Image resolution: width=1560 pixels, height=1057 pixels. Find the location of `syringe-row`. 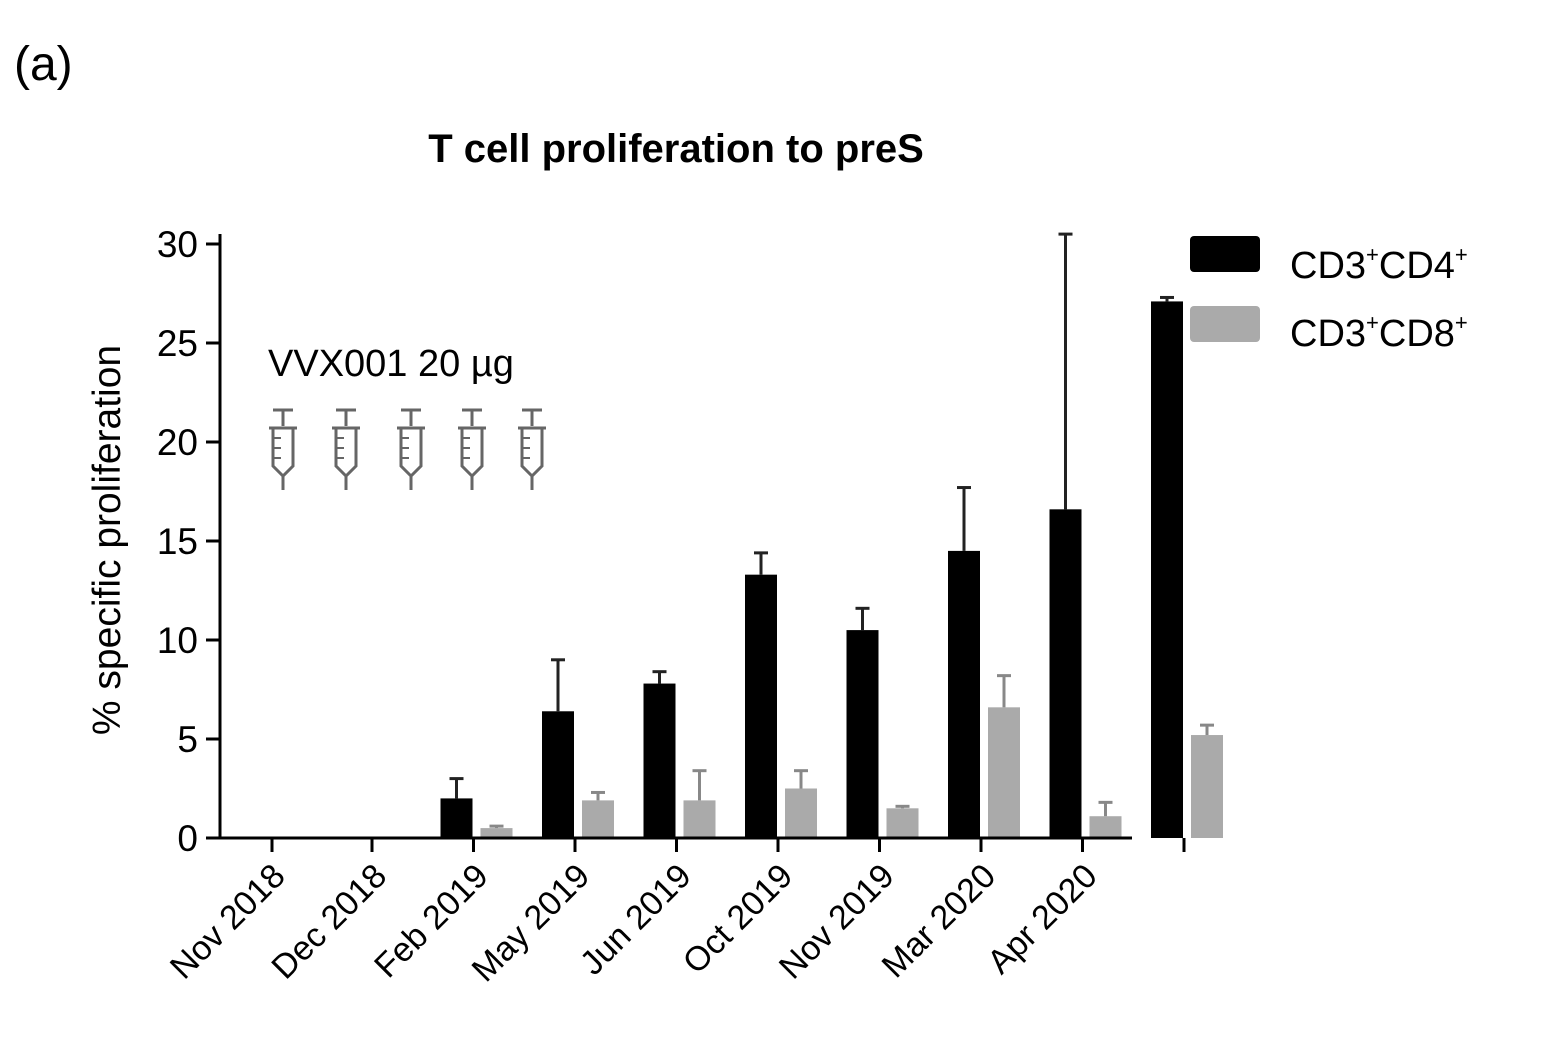

syringe-row is located at coordinates (407, 449).